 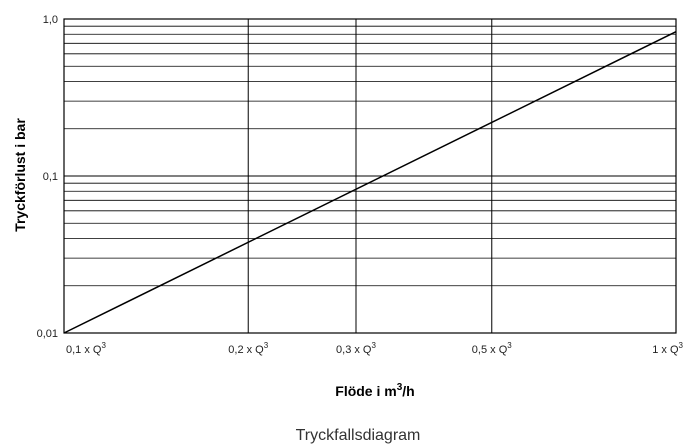 What do you see at coordinates (408, 391) in the screenshot?
I see `x-axis-title-suffix: /h` at bounding box center [408, 391].